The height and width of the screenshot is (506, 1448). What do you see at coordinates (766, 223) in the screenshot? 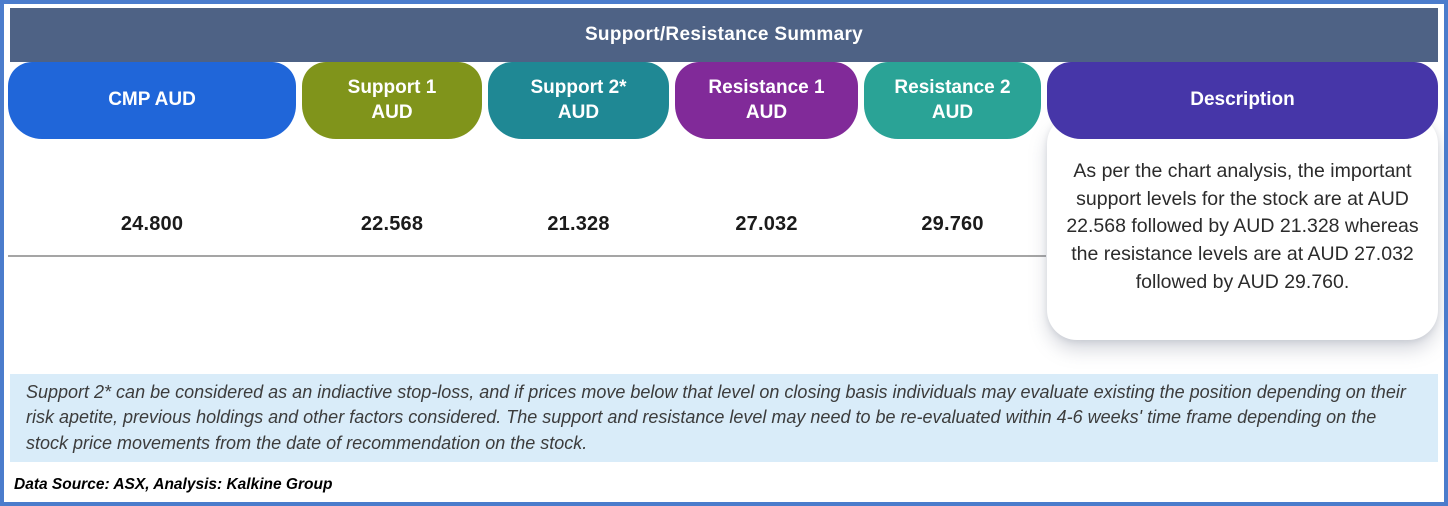
I see `resistance1-value: 27.032` at bounding box center [766, 223].